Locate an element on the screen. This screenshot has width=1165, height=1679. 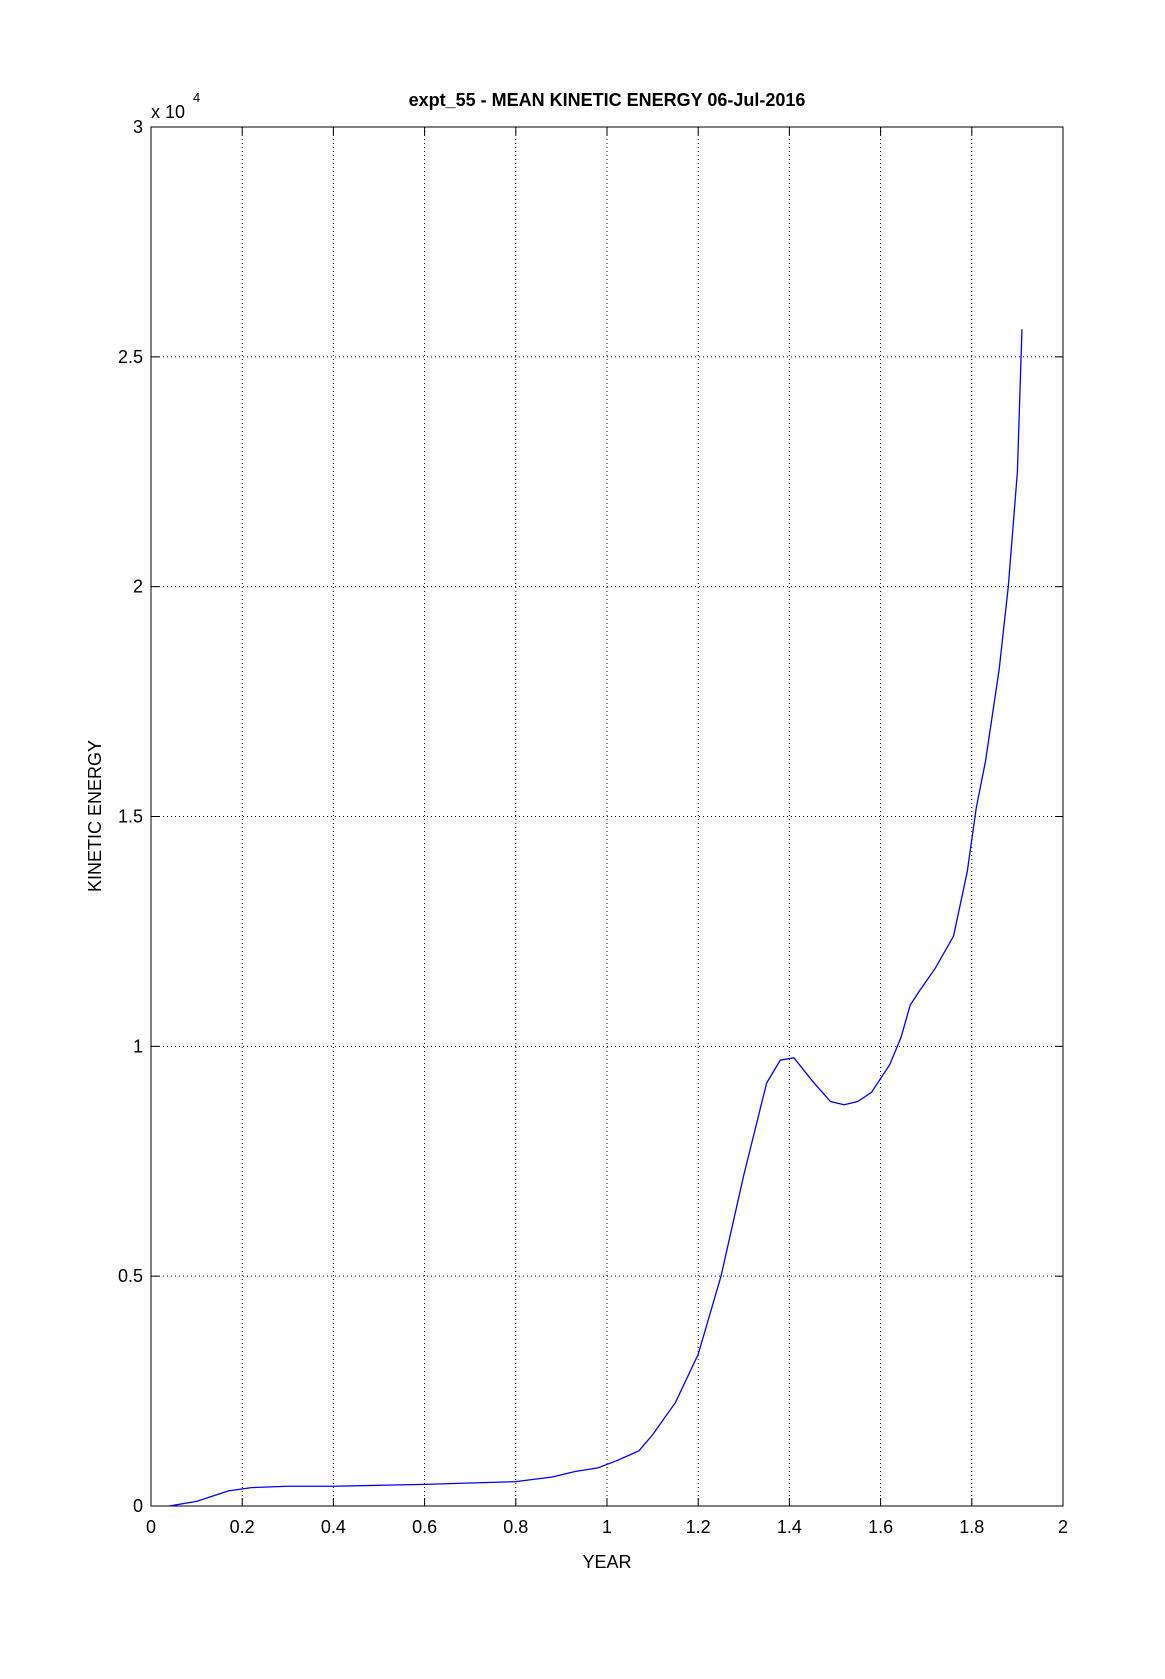
x-tick-label: 1.2 is located at coordinates (698, 1527).